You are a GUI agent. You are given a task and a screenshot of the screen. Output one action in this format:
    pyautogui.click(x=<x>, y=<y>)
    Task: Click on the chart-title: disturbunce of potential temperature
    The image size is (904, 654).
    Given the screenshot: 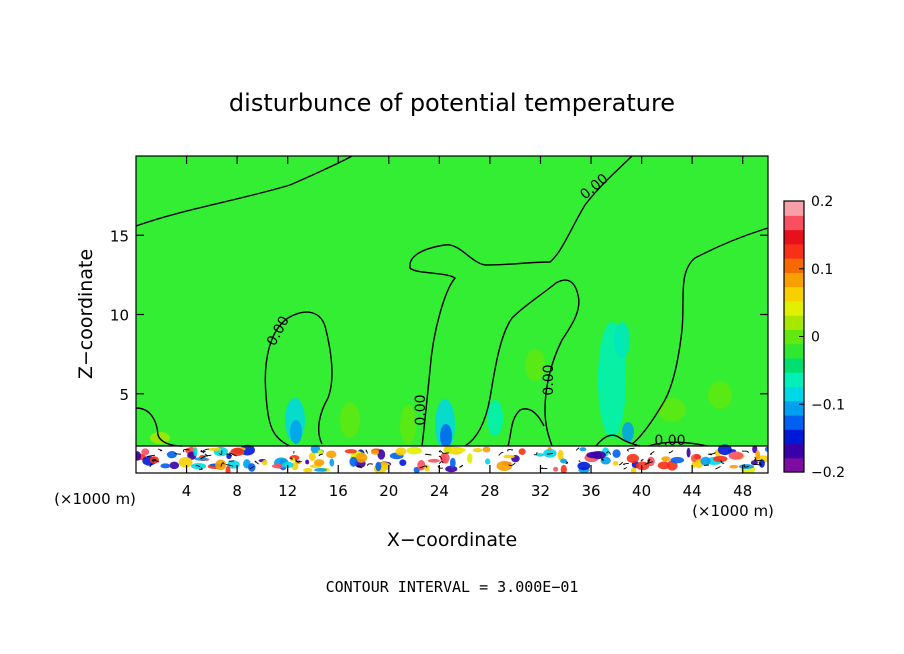 What is the action you would take?
    pyautogui.click(x=452, y=103)
    